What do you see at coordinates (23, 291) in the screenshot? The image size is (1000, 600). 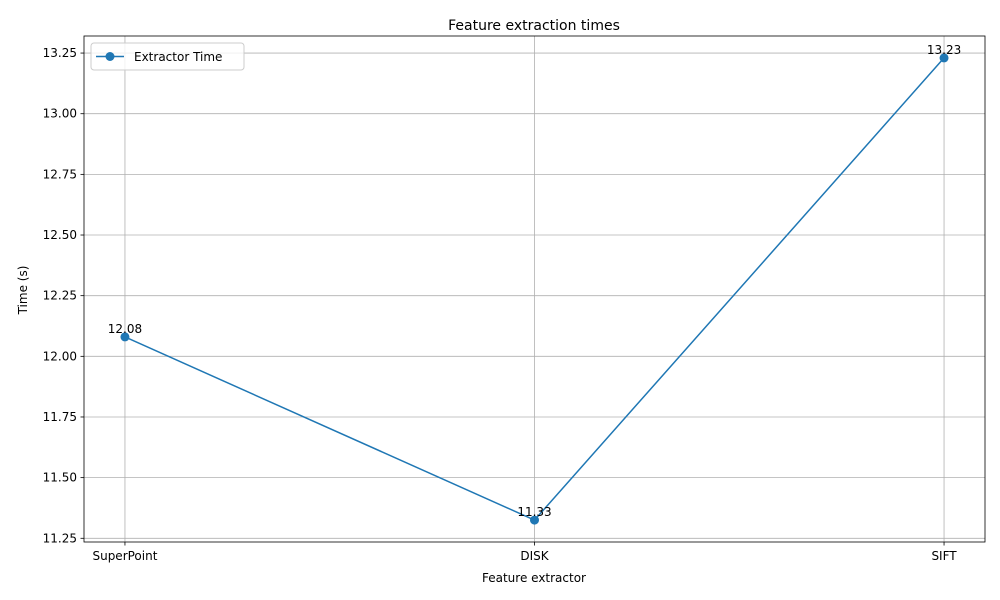 I see `y-axis-label: Time (s)` at bounding box center [23, 291].